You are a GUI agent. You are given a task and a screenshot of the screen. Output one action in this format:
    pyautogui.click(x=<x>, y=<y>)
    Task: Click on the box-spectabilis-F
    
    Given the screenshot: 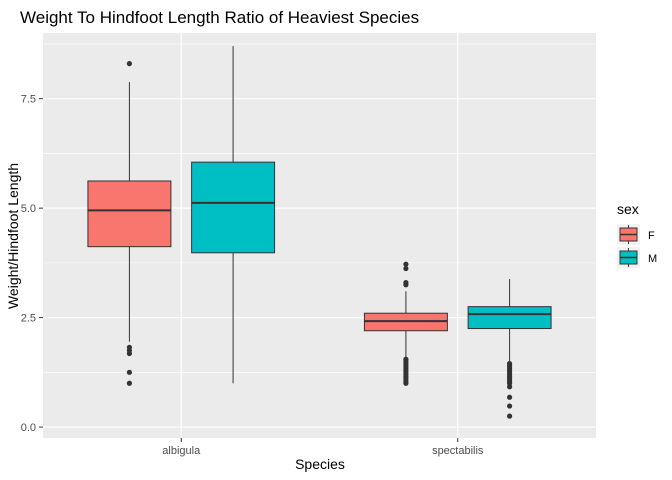 What is the action you would take?
    pyautogui.click(x=405, y=323)
    